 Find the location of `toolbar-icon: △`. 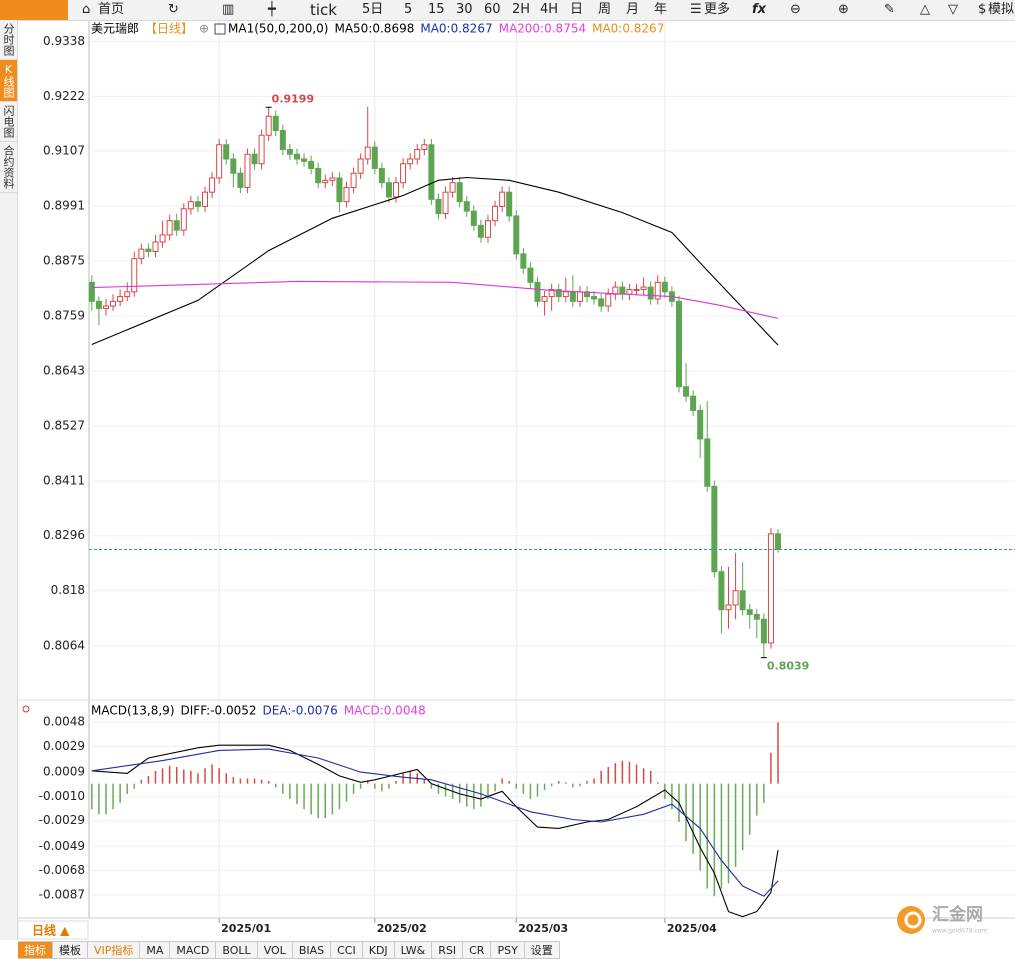

toolbar-icon: △ is located at coordinates (925, 9).